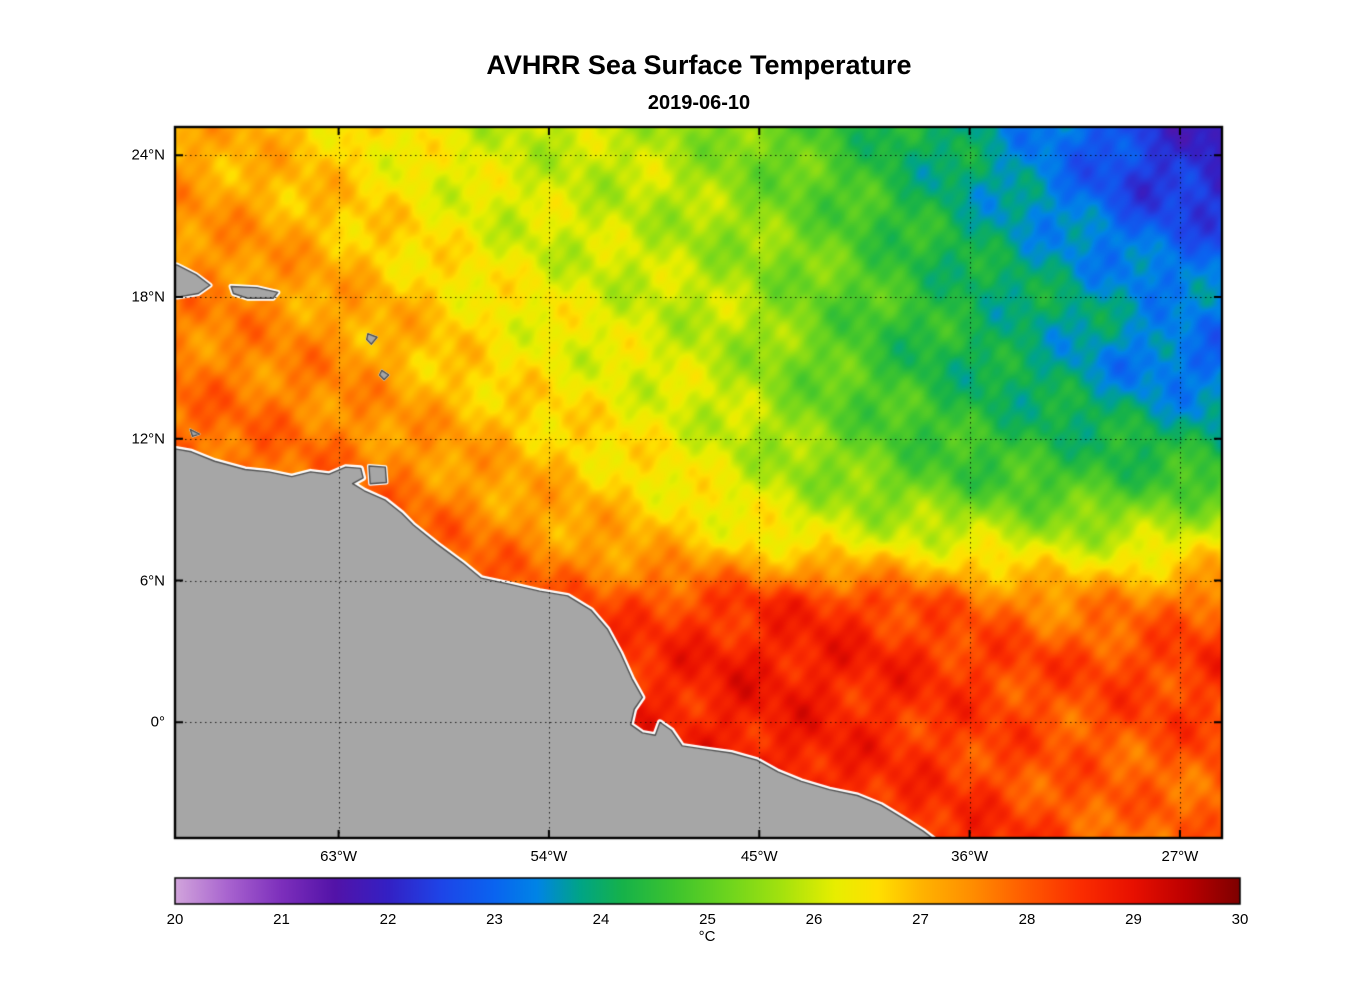  What do you see at coordinates (699, 103) in the screenshot?
I see `chart-date-subtitle: 2019-06-10` at bounding box center [699, 103].